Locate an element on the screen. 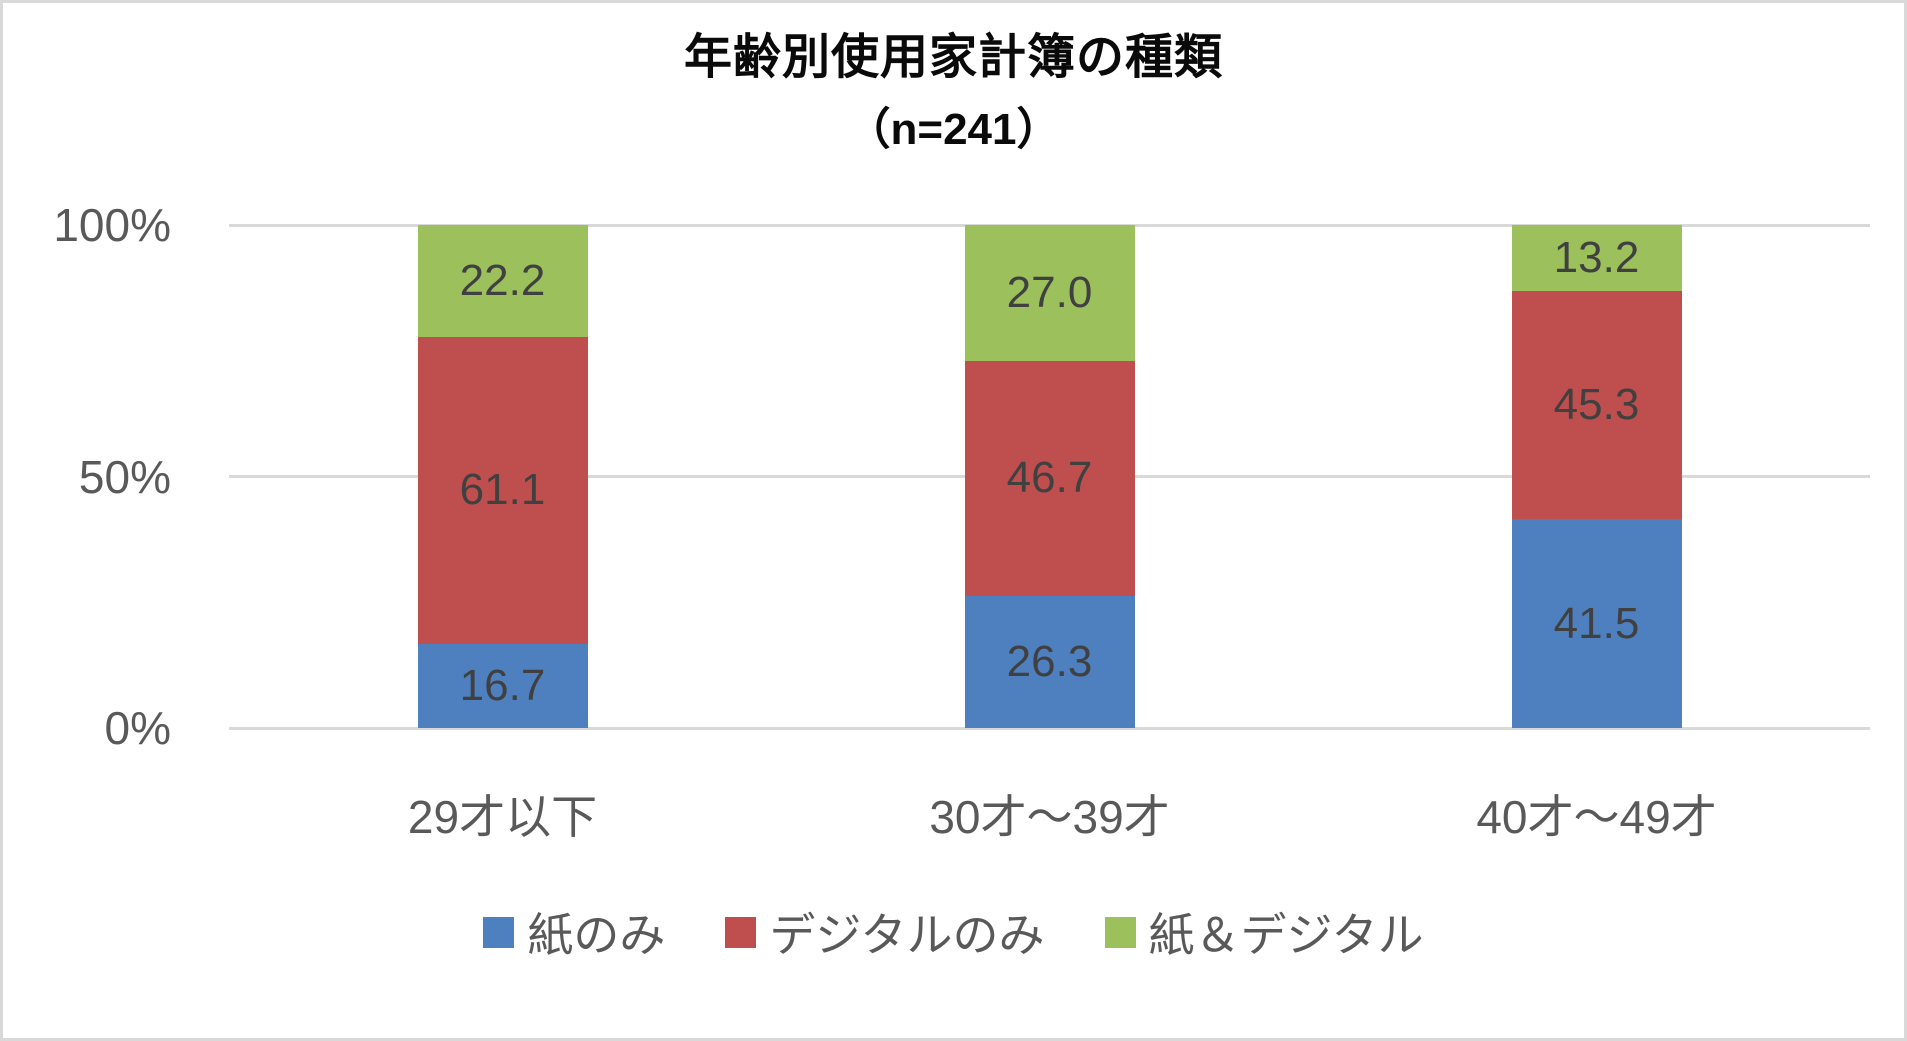 This screenshot has height=1041, width=1907. bar-segment: 41.5 is located at coordinates (1596, 623).